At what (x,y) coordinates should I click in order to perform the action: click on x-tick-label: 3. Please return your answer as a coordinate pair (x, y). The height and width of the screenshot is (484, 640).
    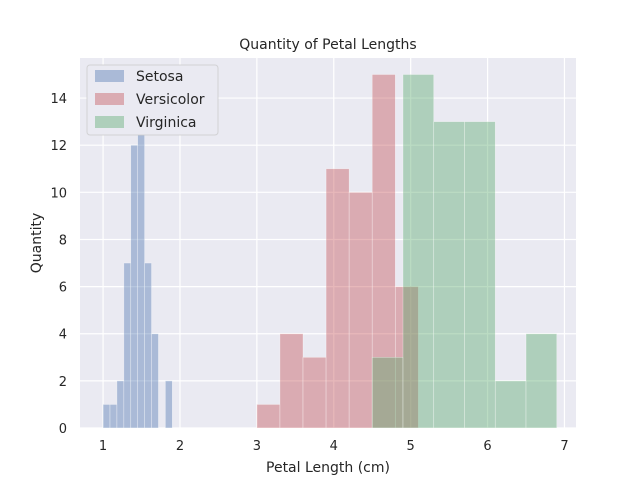
    Looking at the image, I should click on (257, 446).